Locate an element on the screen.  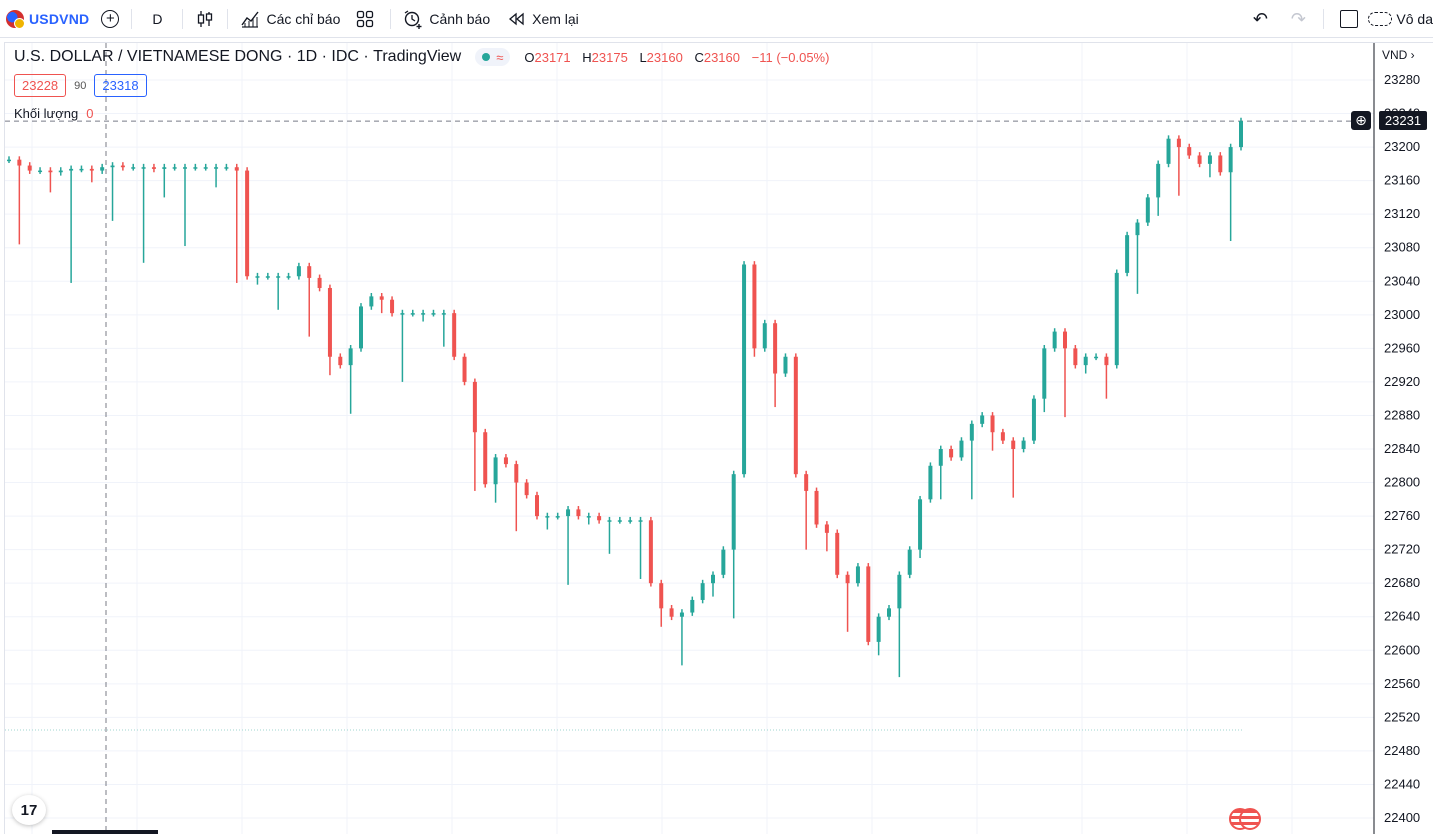
layouts-button is located at coordinates (365, 19).